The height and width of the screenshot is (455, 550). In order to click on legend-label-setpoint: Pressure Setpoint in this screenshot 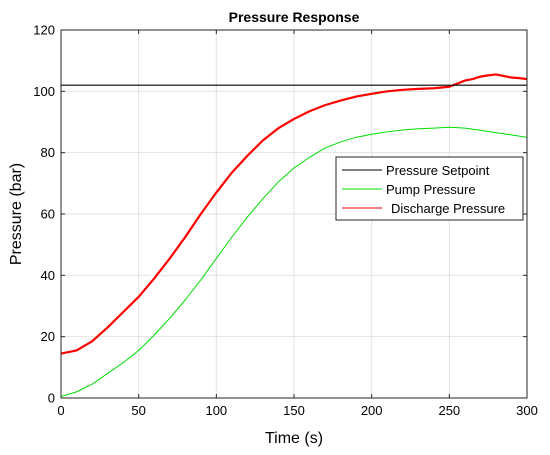, I will do `click(438, 170)`.